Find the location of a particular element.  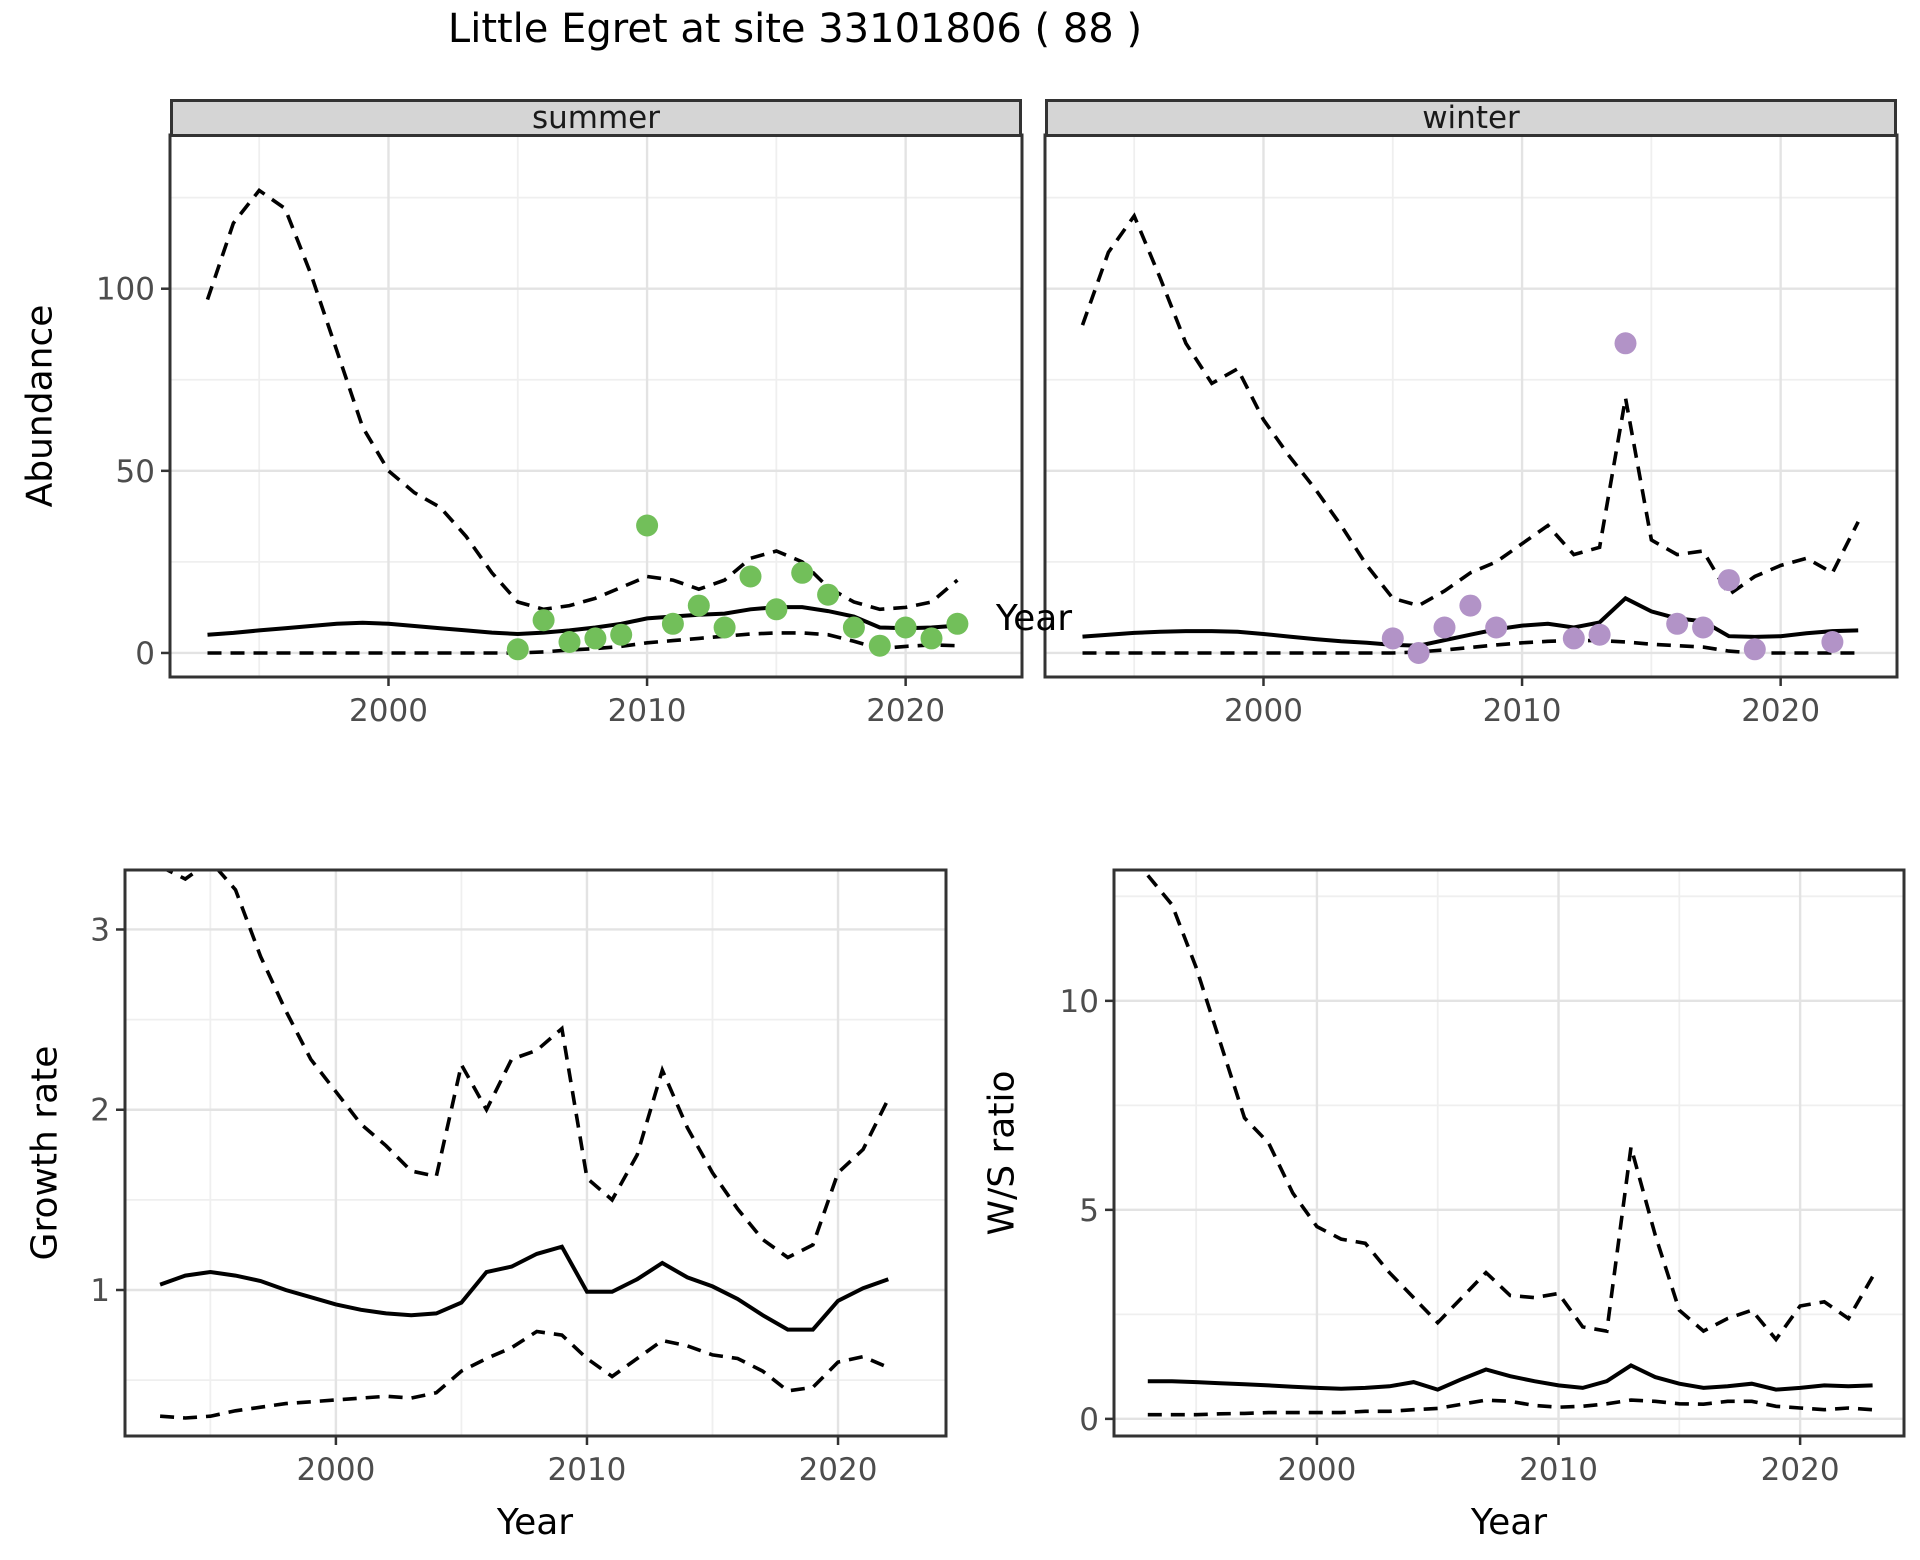

abundance-summer-mean-line is located at coordinates (582, 621).